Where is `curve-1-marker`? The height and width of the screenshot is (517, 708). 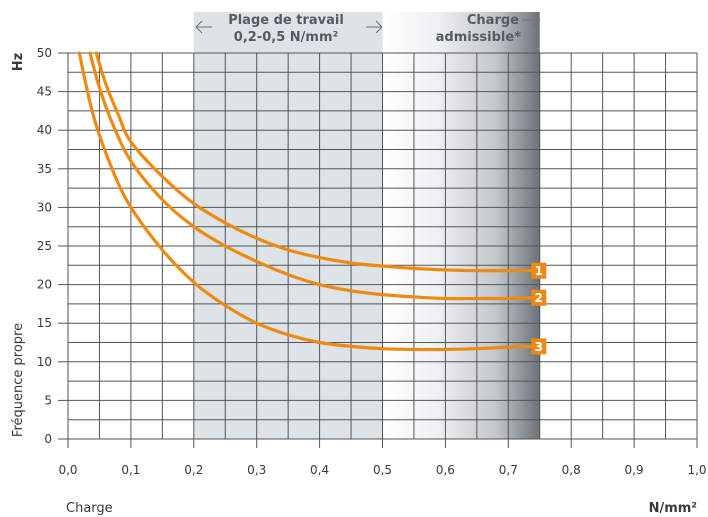 curve-1-marker is located at coordinates (539, 270).